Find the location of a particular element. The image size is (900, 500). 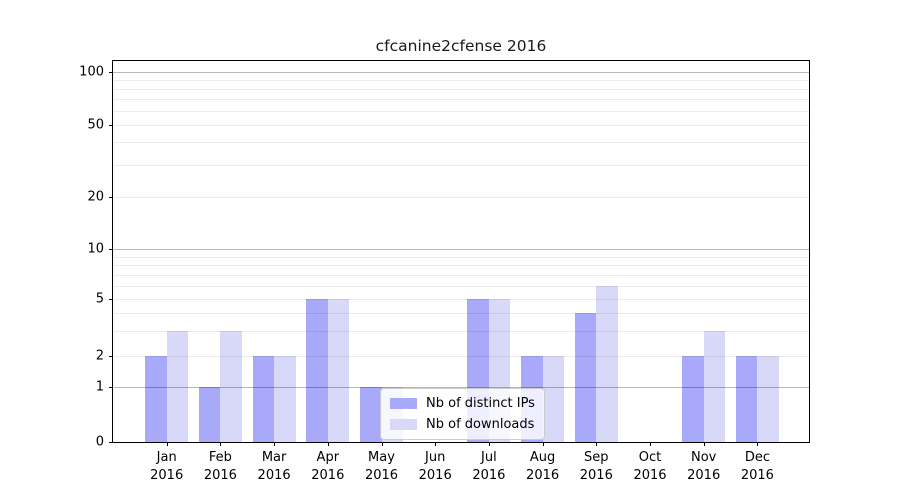

x-tick-label: Aug 2016 is located at coordinates (543, 466).